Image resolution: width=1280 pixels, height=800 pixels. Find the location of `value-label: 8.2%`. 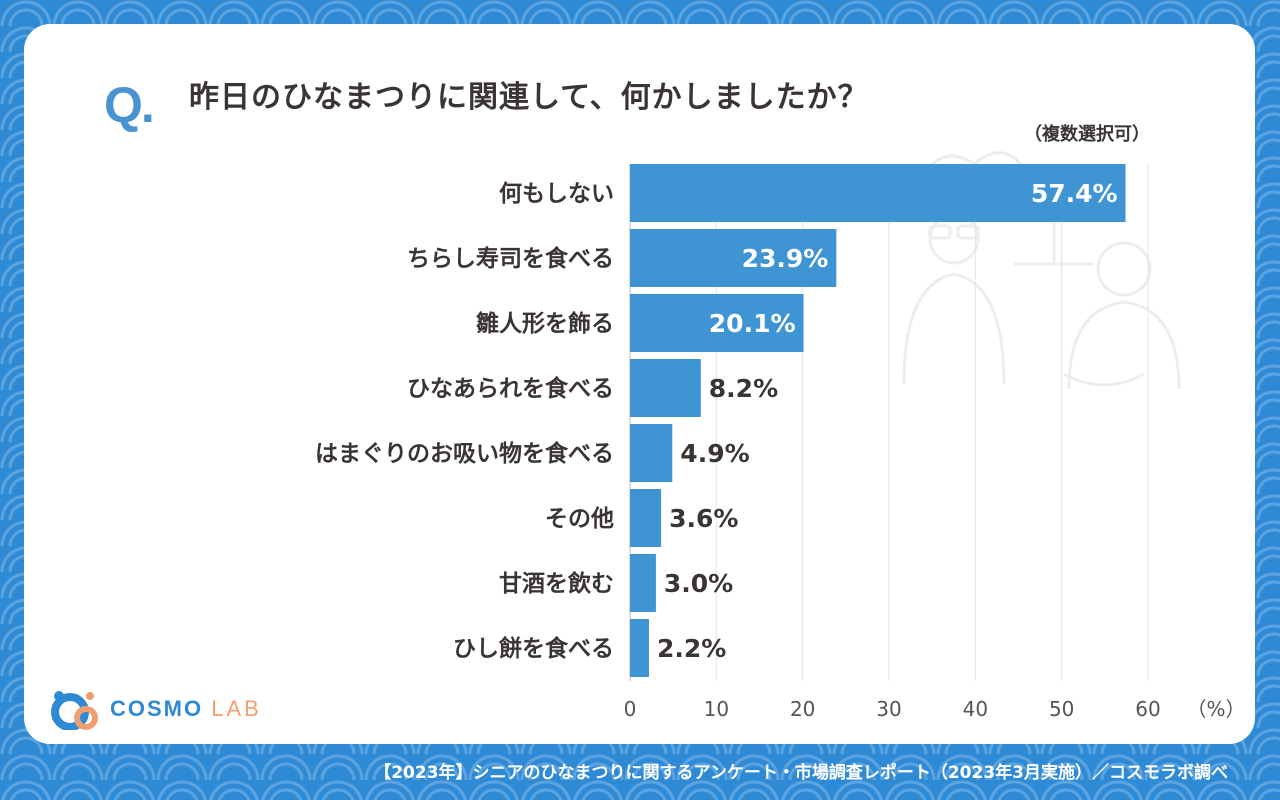

value-label: 8.2% is located at coordinates (743, 388).